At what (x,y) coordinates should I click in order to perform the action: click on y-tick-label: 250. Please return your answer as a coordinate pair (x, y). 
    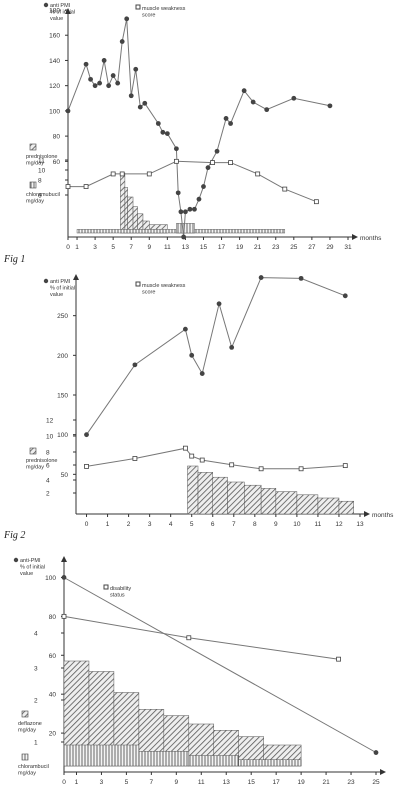
    Looking at the image, I should click on (62, 316).